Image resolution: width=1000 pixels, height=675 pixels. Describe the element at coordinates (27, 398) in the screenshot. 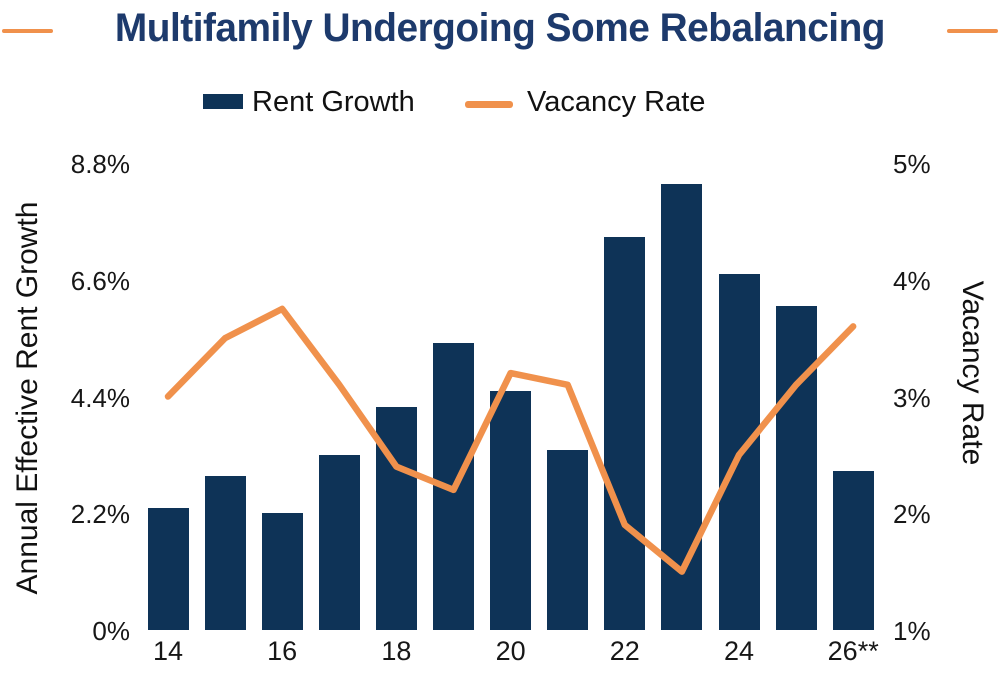

I see `left-axis-title: Annual Effective Rent Growth` at that location.